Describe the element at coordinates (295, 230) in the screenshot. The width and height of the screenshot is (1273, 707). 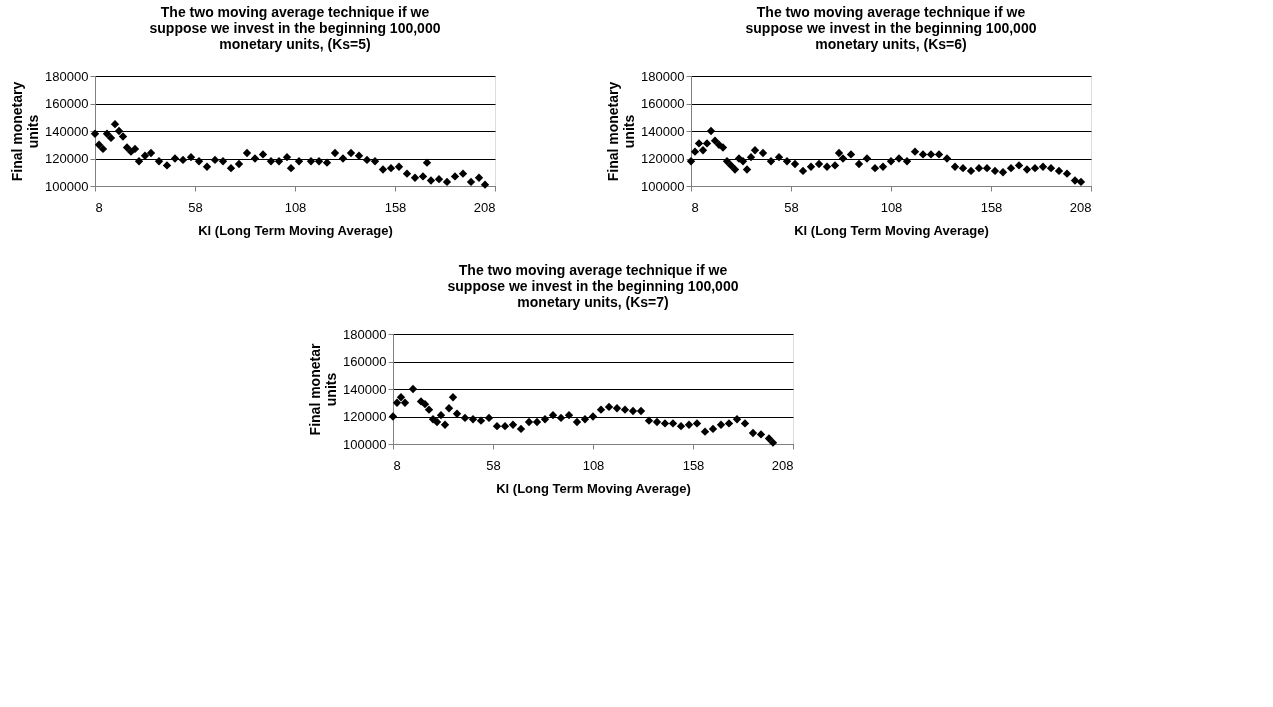
I see `x-axis-title: Kl (Long Term Moving Average)` at that location.